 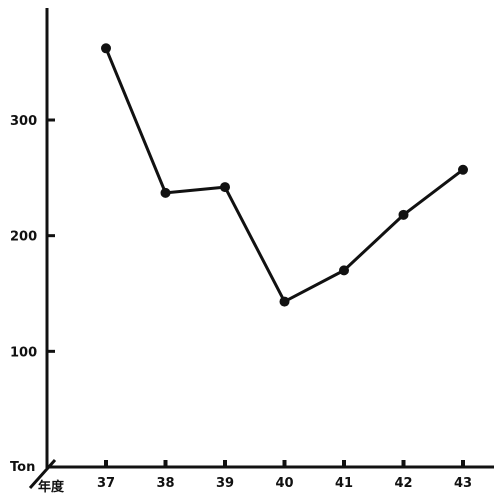 What do you see at coordinates (42, 474) in the screenshot?
I see `axis-corner-slash` at bounding box center [42, 474].